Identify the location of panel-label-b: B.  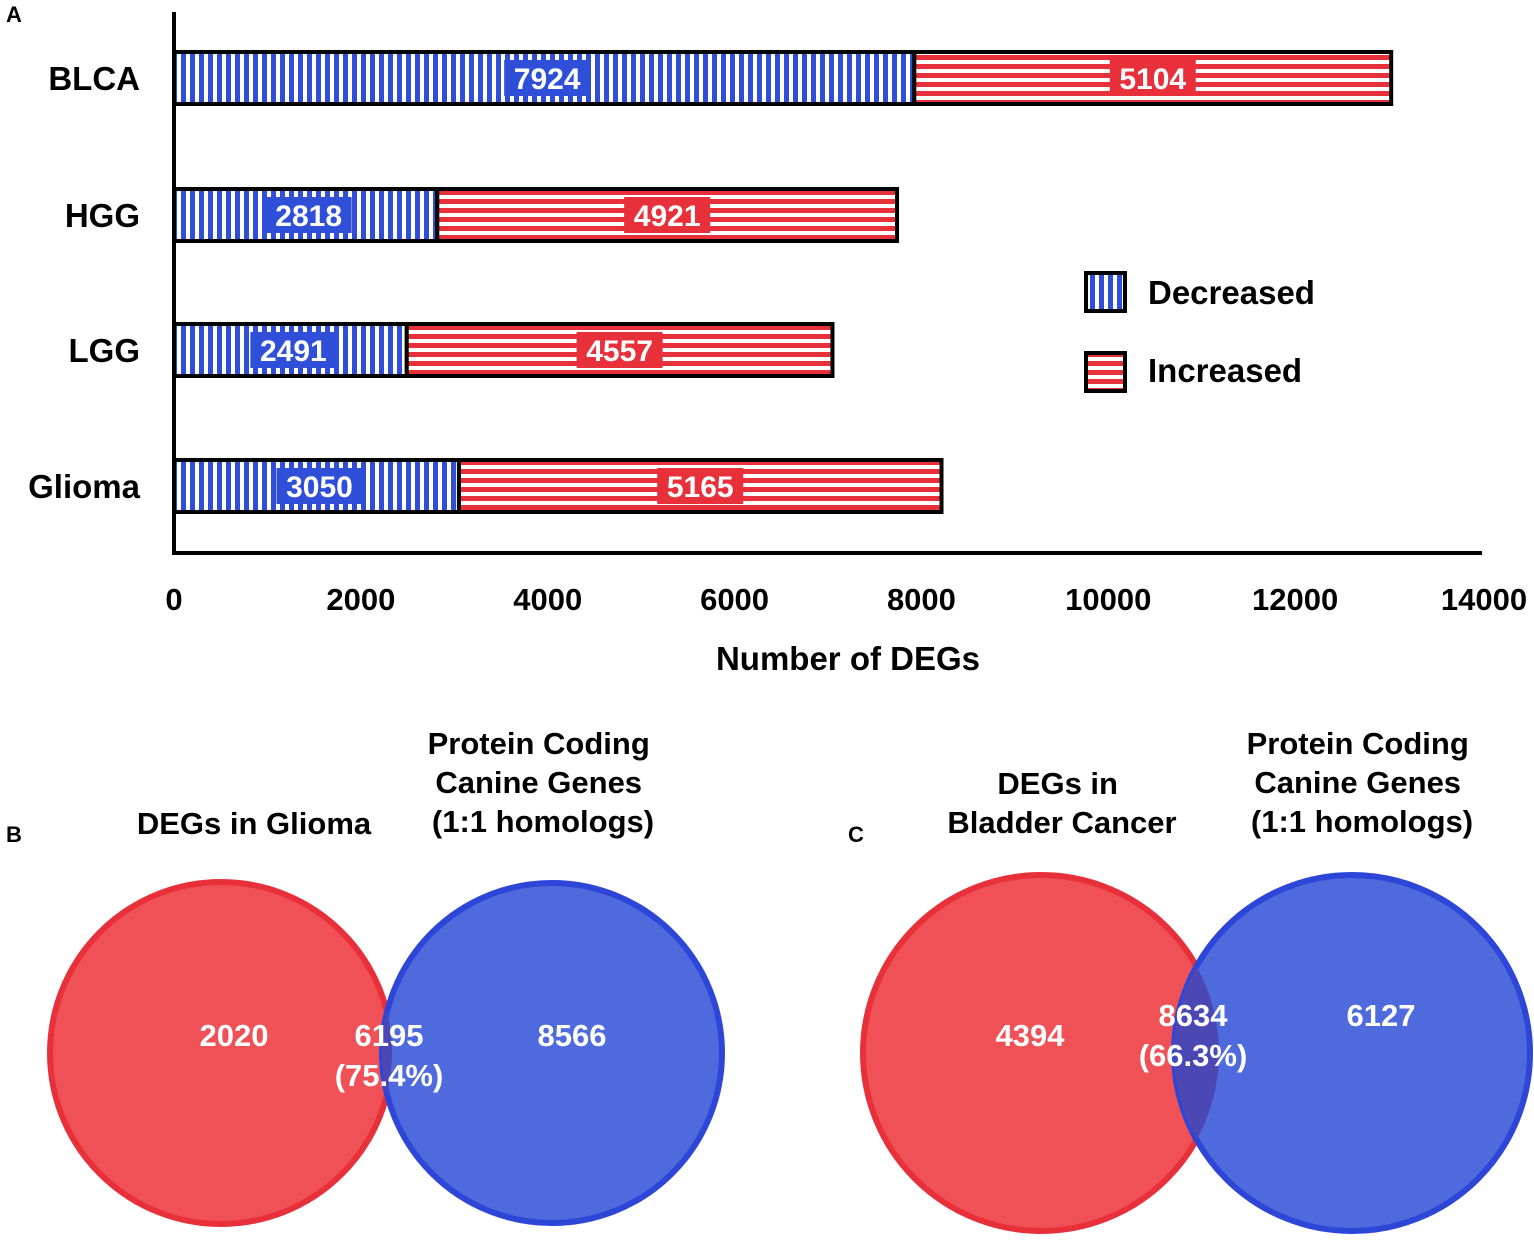
(14, 834).